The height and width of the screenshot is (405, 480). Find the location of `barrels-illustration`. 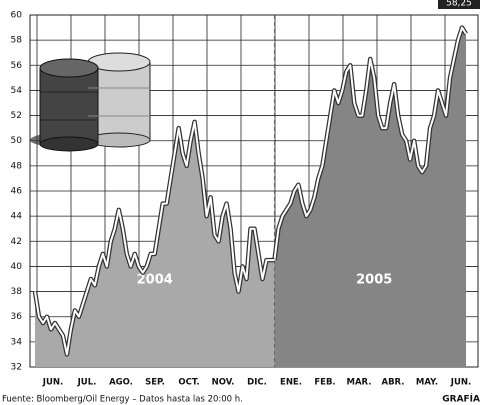

barrels-illustration is located at coordinates (90, 102).